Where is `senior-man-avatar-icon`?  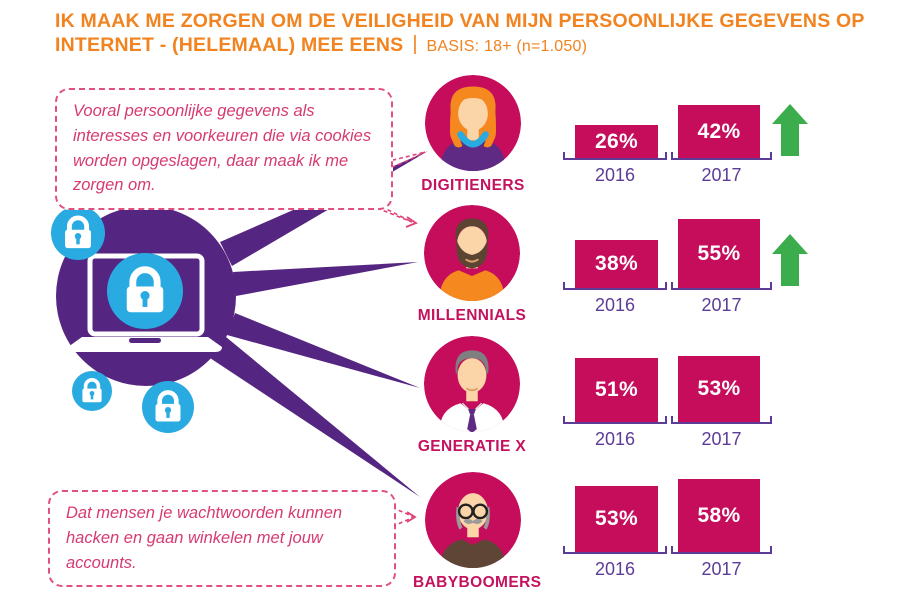
senior-man-avatar-icon is located at coordinates (473, 520).